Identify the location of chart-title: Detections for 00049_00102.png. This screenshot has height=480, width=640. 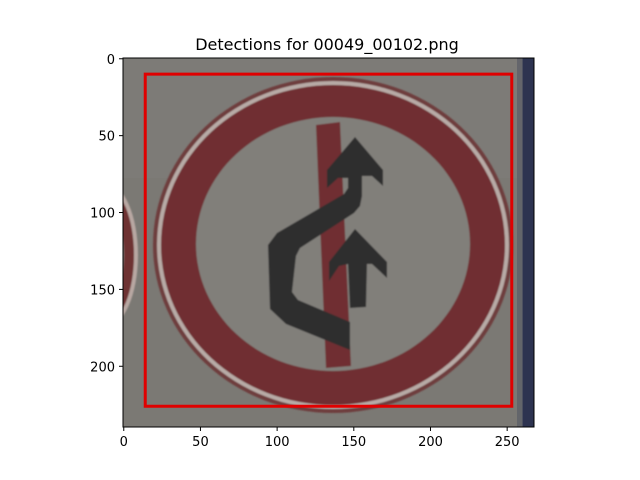
(327, 45).